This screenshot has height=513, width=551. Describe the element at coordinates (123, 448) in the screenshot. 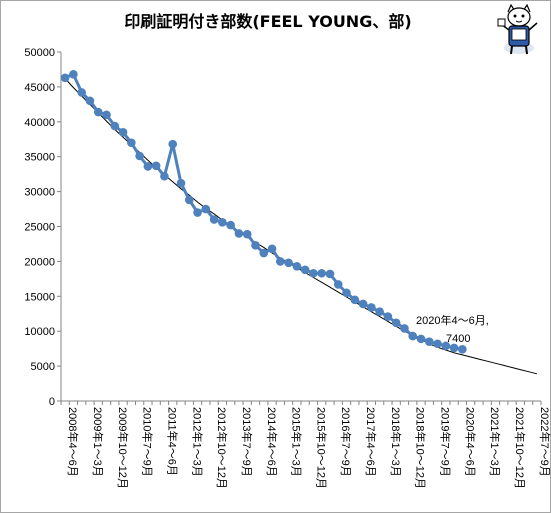

I see `x-tick-label: 2009年10～12月` at that location.